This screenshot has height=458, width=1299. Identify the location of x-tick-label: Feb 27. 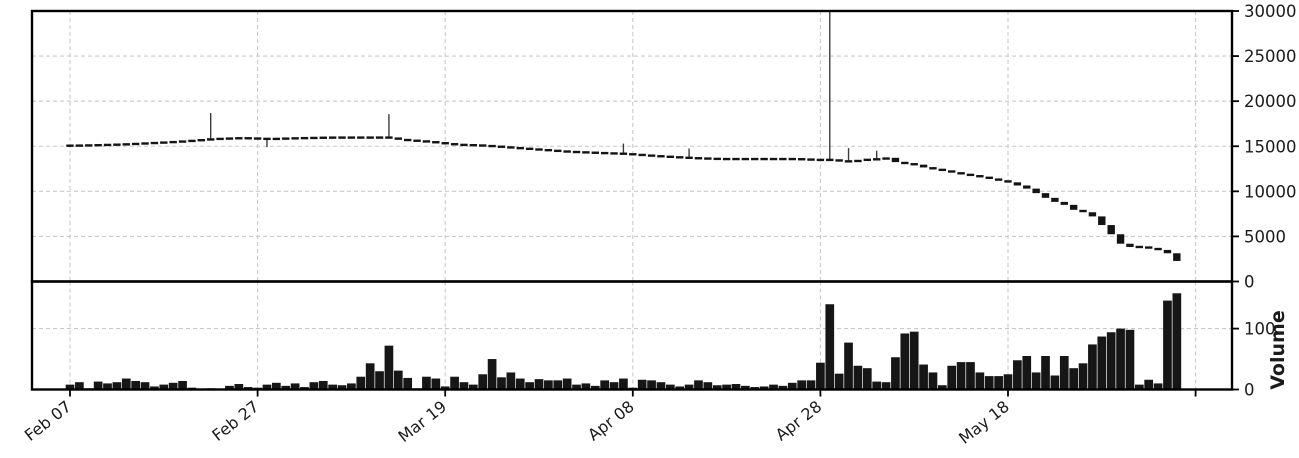
(235, 421).